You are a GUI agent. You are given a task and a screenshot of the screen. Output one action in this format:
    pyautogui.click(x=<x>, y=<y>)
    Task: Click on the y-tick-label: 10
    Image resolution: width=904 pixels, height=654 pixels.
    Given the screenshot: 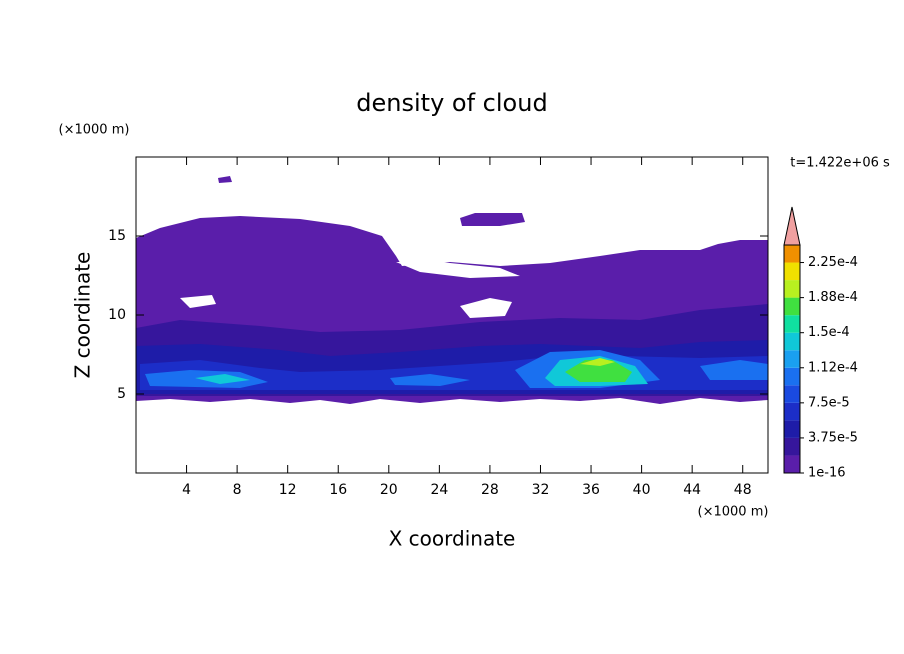 What is the action you would take?
    pyautogui.click(x=117, y=315)
    